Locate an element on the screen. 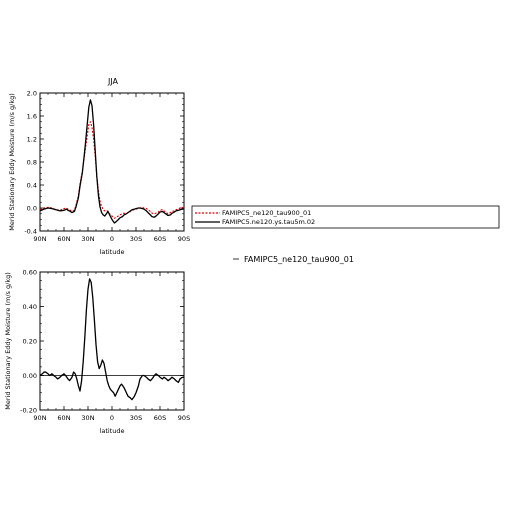 The width and height of the screenshot is (511, 510). side-label: FAMIPC5_ne120_tau900_01 is located at coordinates (293, 259).